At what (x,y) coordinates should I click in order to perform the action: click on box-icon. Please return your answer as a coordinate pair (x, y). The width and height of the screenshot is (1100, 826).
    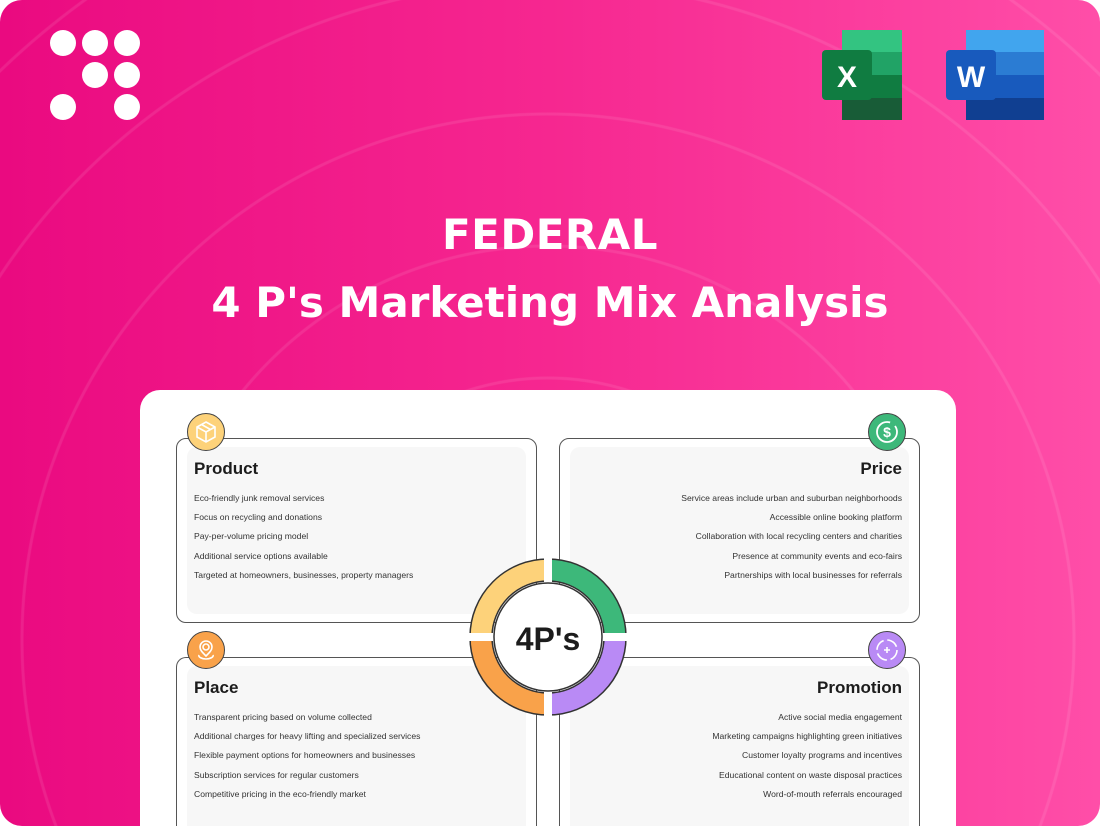
    Looking at the image, I should click on (206, 432).